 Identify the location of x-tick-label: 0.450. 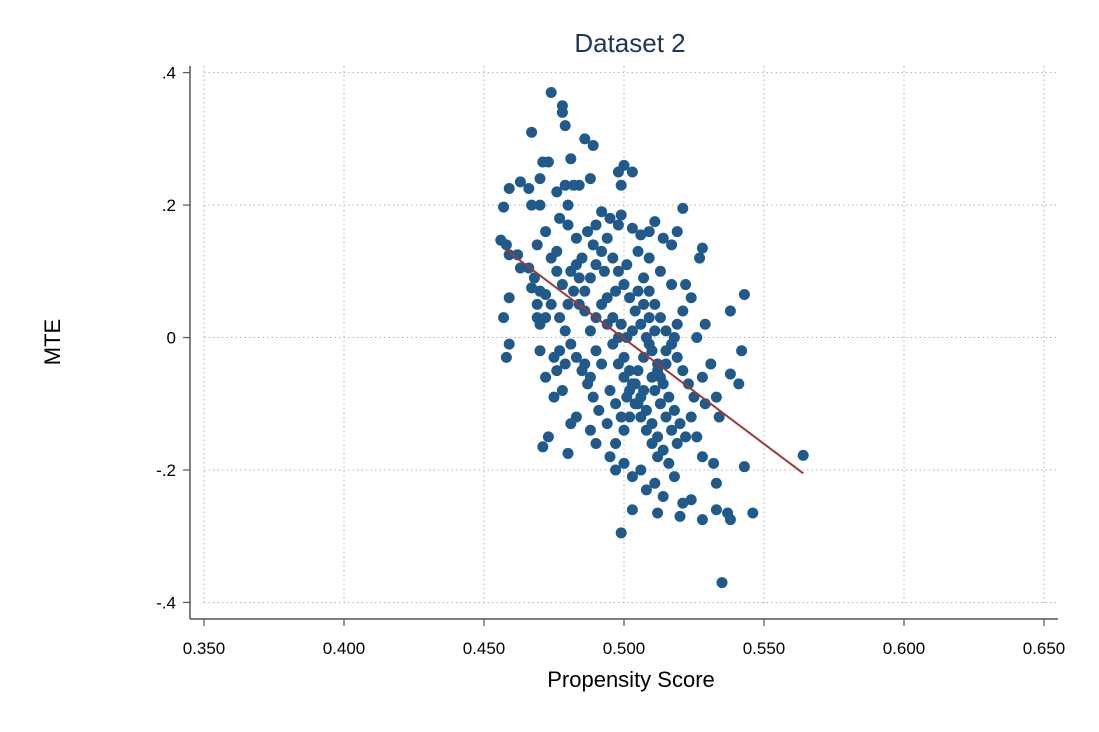
(484, 648).